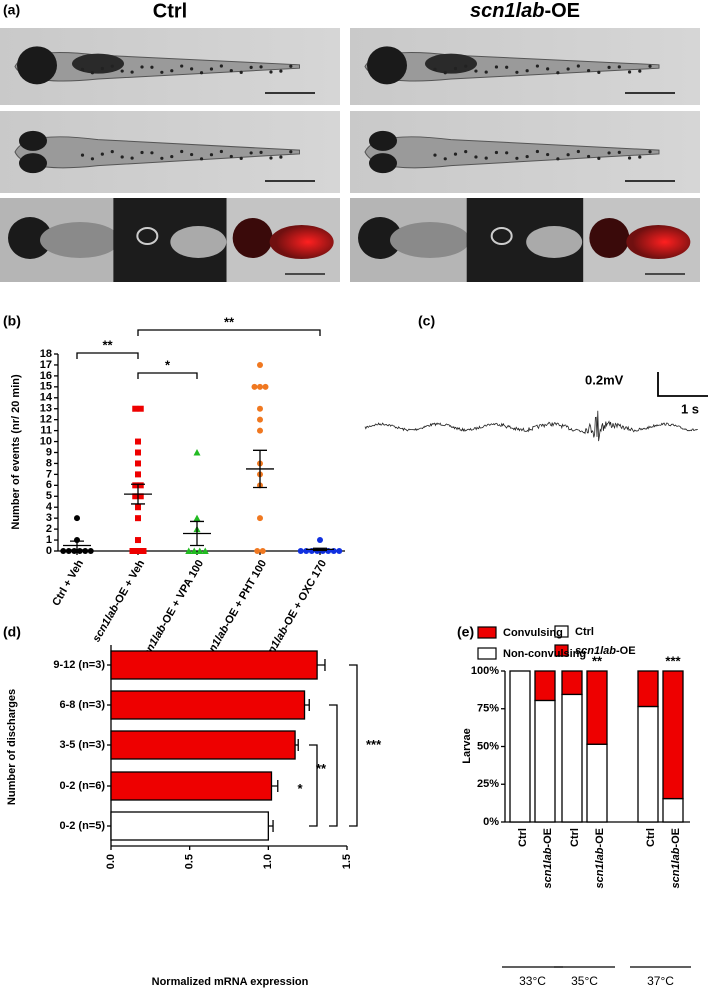 The width and height of the screenshot is (708, 997). I want to click on scale-label: 0.2mV, so click(604, 379).